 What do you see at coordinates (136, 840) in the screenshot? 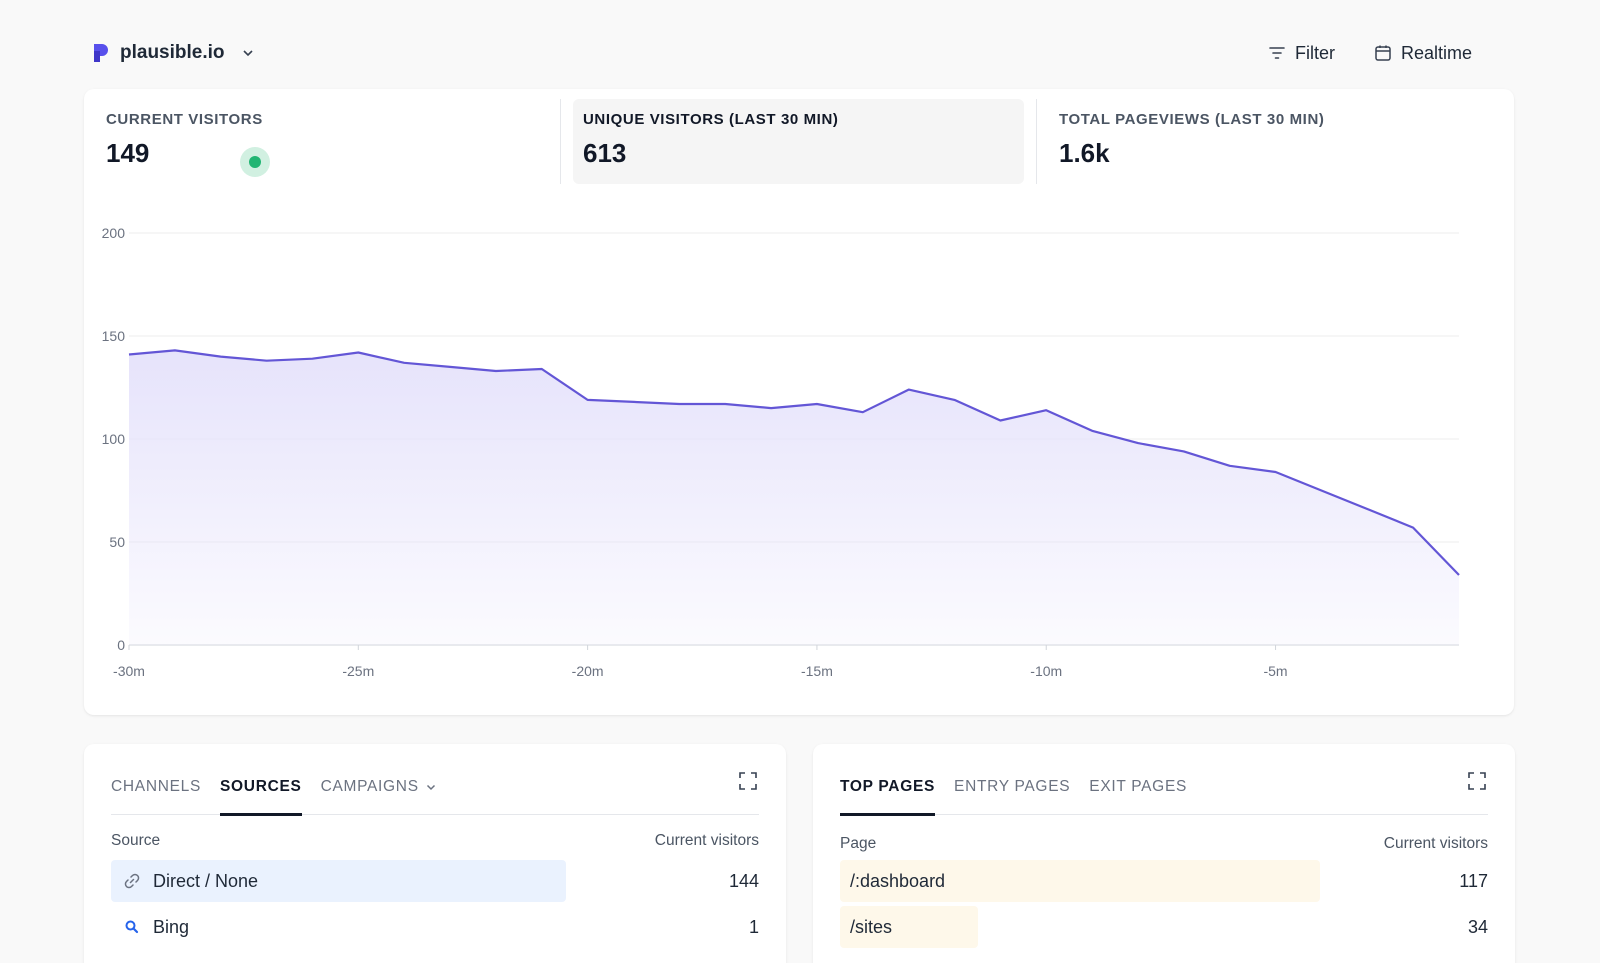
I see `col-source: Source` at bounding box center [136, 840].